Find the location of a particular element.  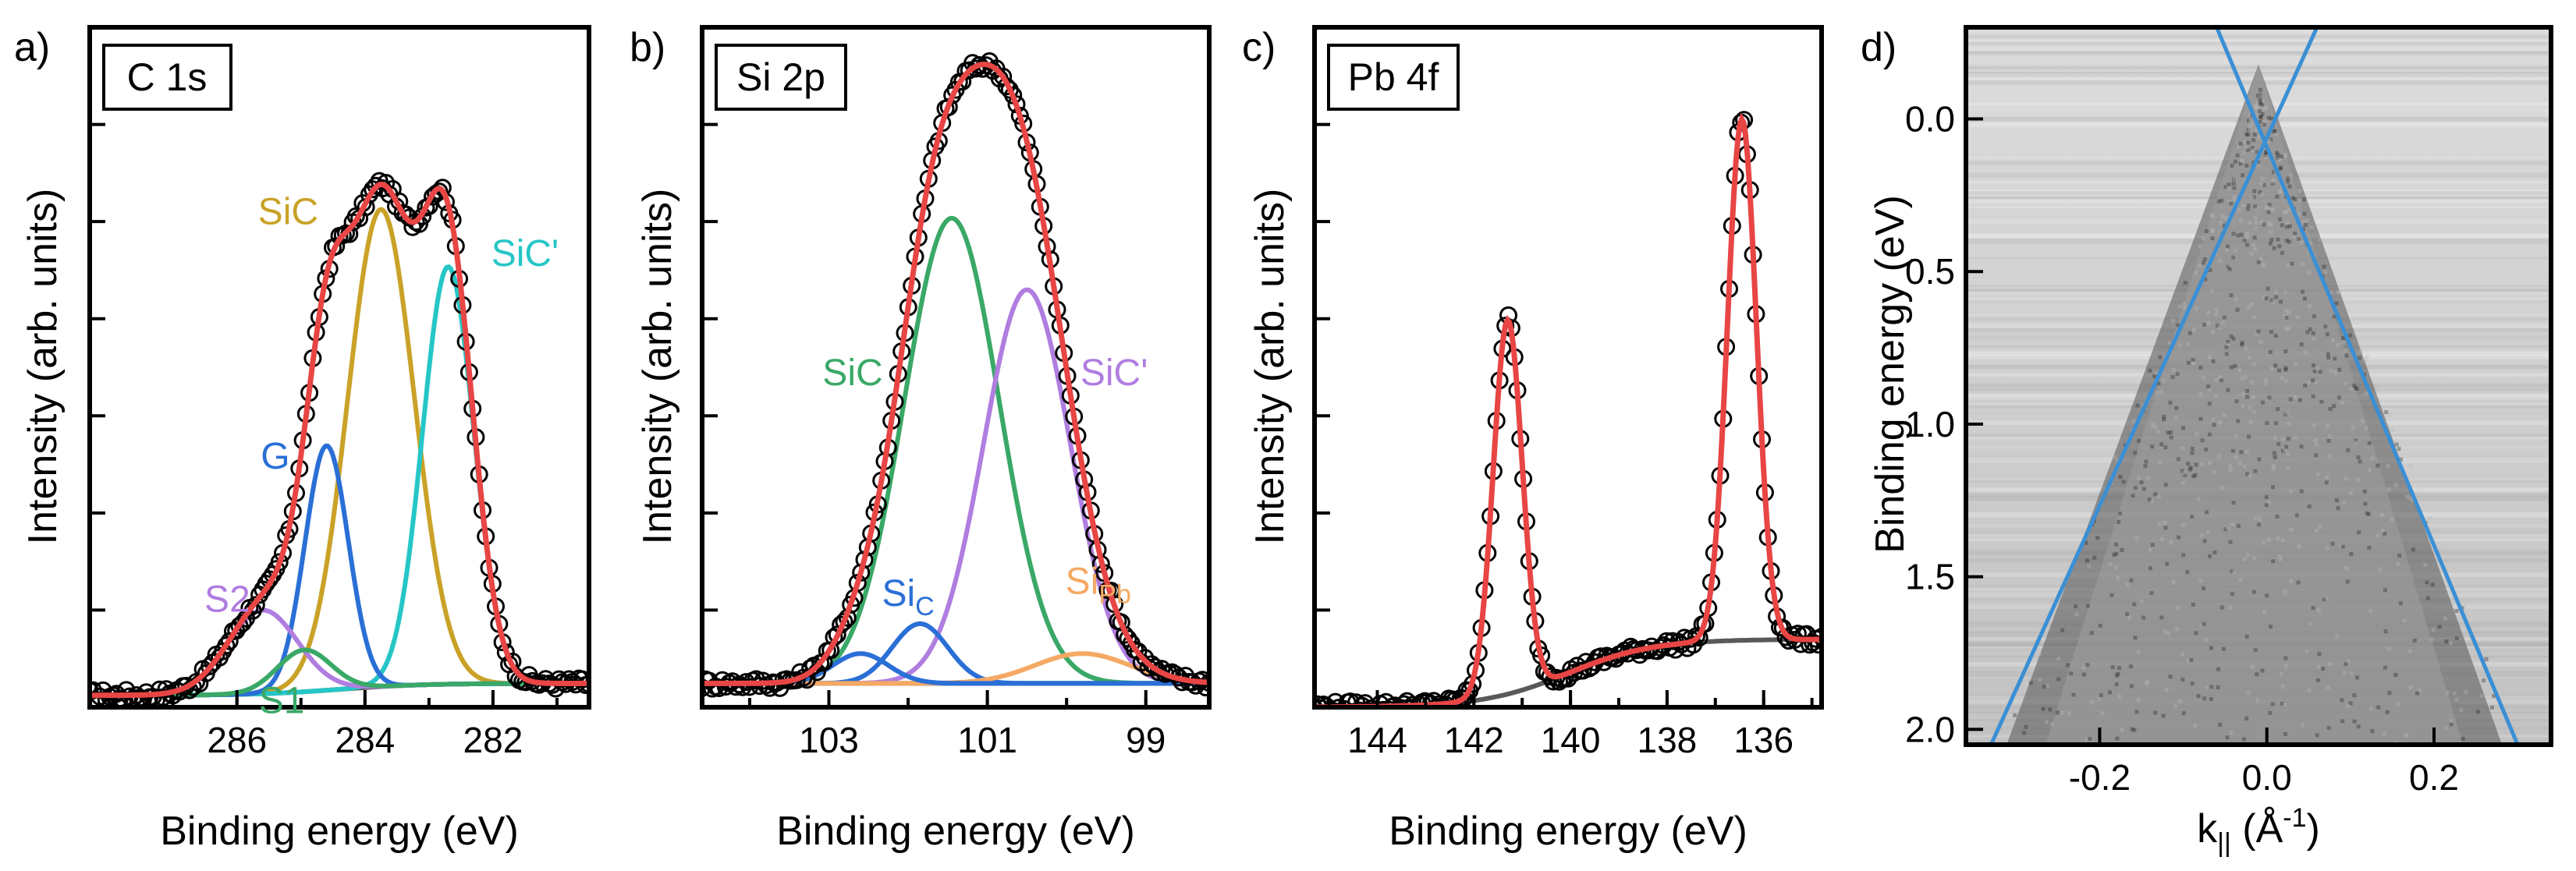

panel-d-xlabel-end: ) is located at coordinates (2313, 829).